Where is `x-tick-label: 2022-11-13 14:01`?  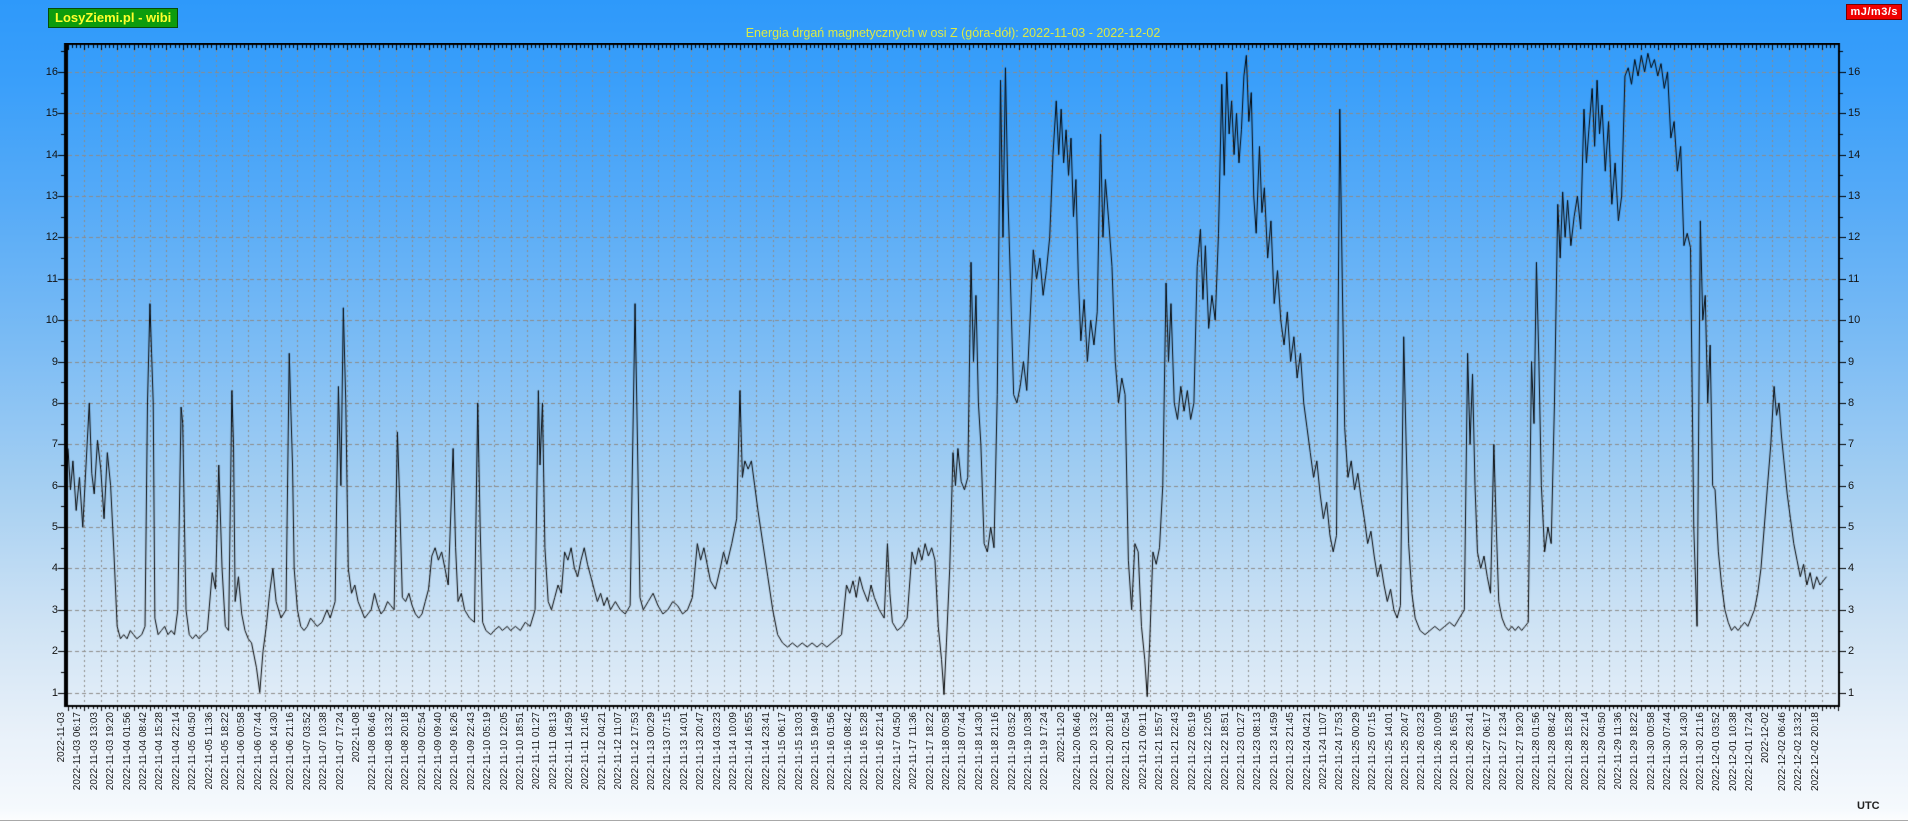 x-tick-label: 2022-11-13 14:01 is located at coordinates (684, 751).